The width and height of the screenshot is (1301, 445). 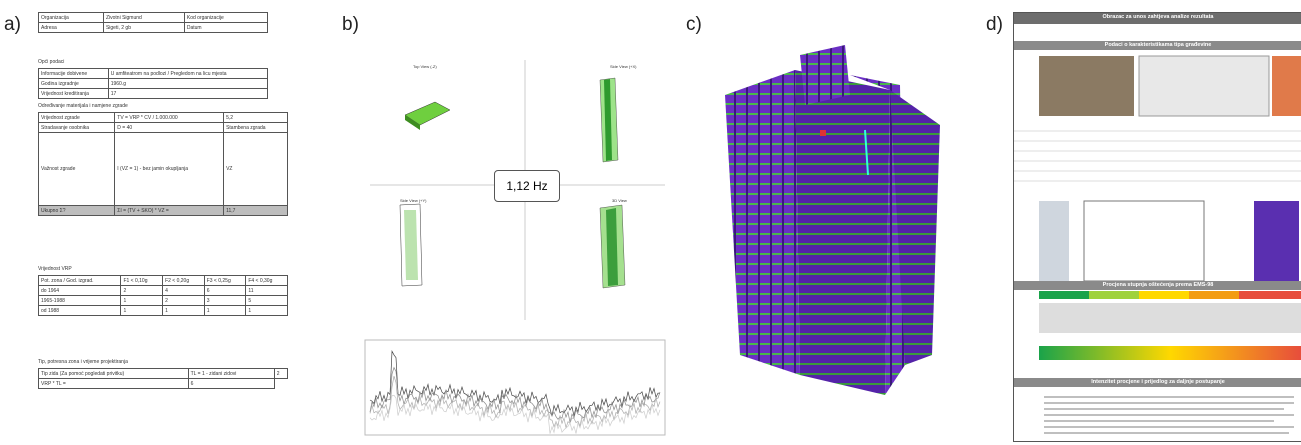 I want to click on table-cell: Tip zida (Za pomoć pogledati privitku), so click(x=113, y=373).